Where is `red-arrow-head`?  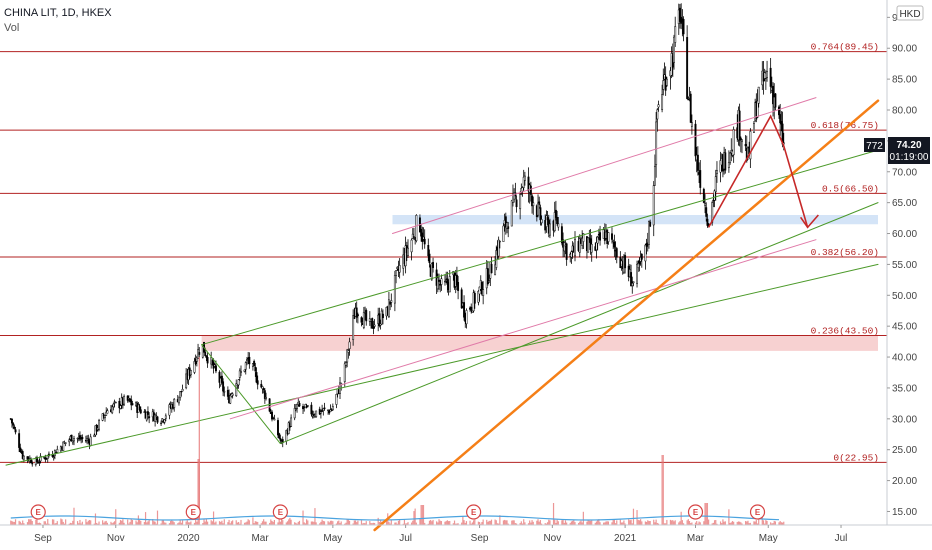
red-arrow-head is located at coordinates (809, 221).